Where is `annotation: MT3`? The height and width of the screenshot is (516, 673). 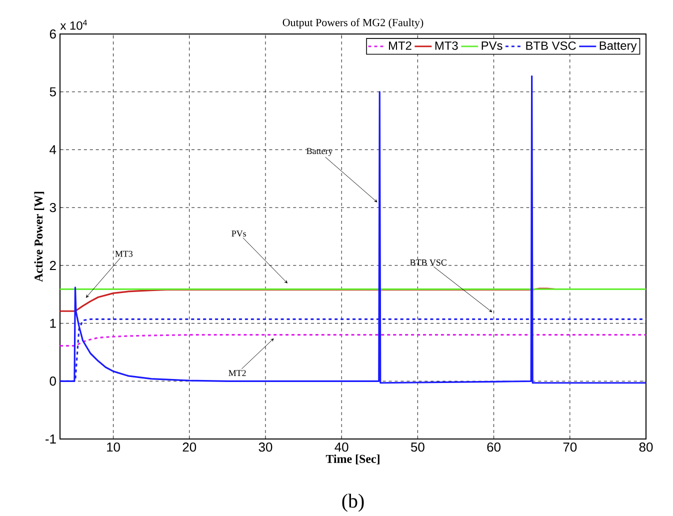 annotation: MT3 is located at coordinates (124, 253).